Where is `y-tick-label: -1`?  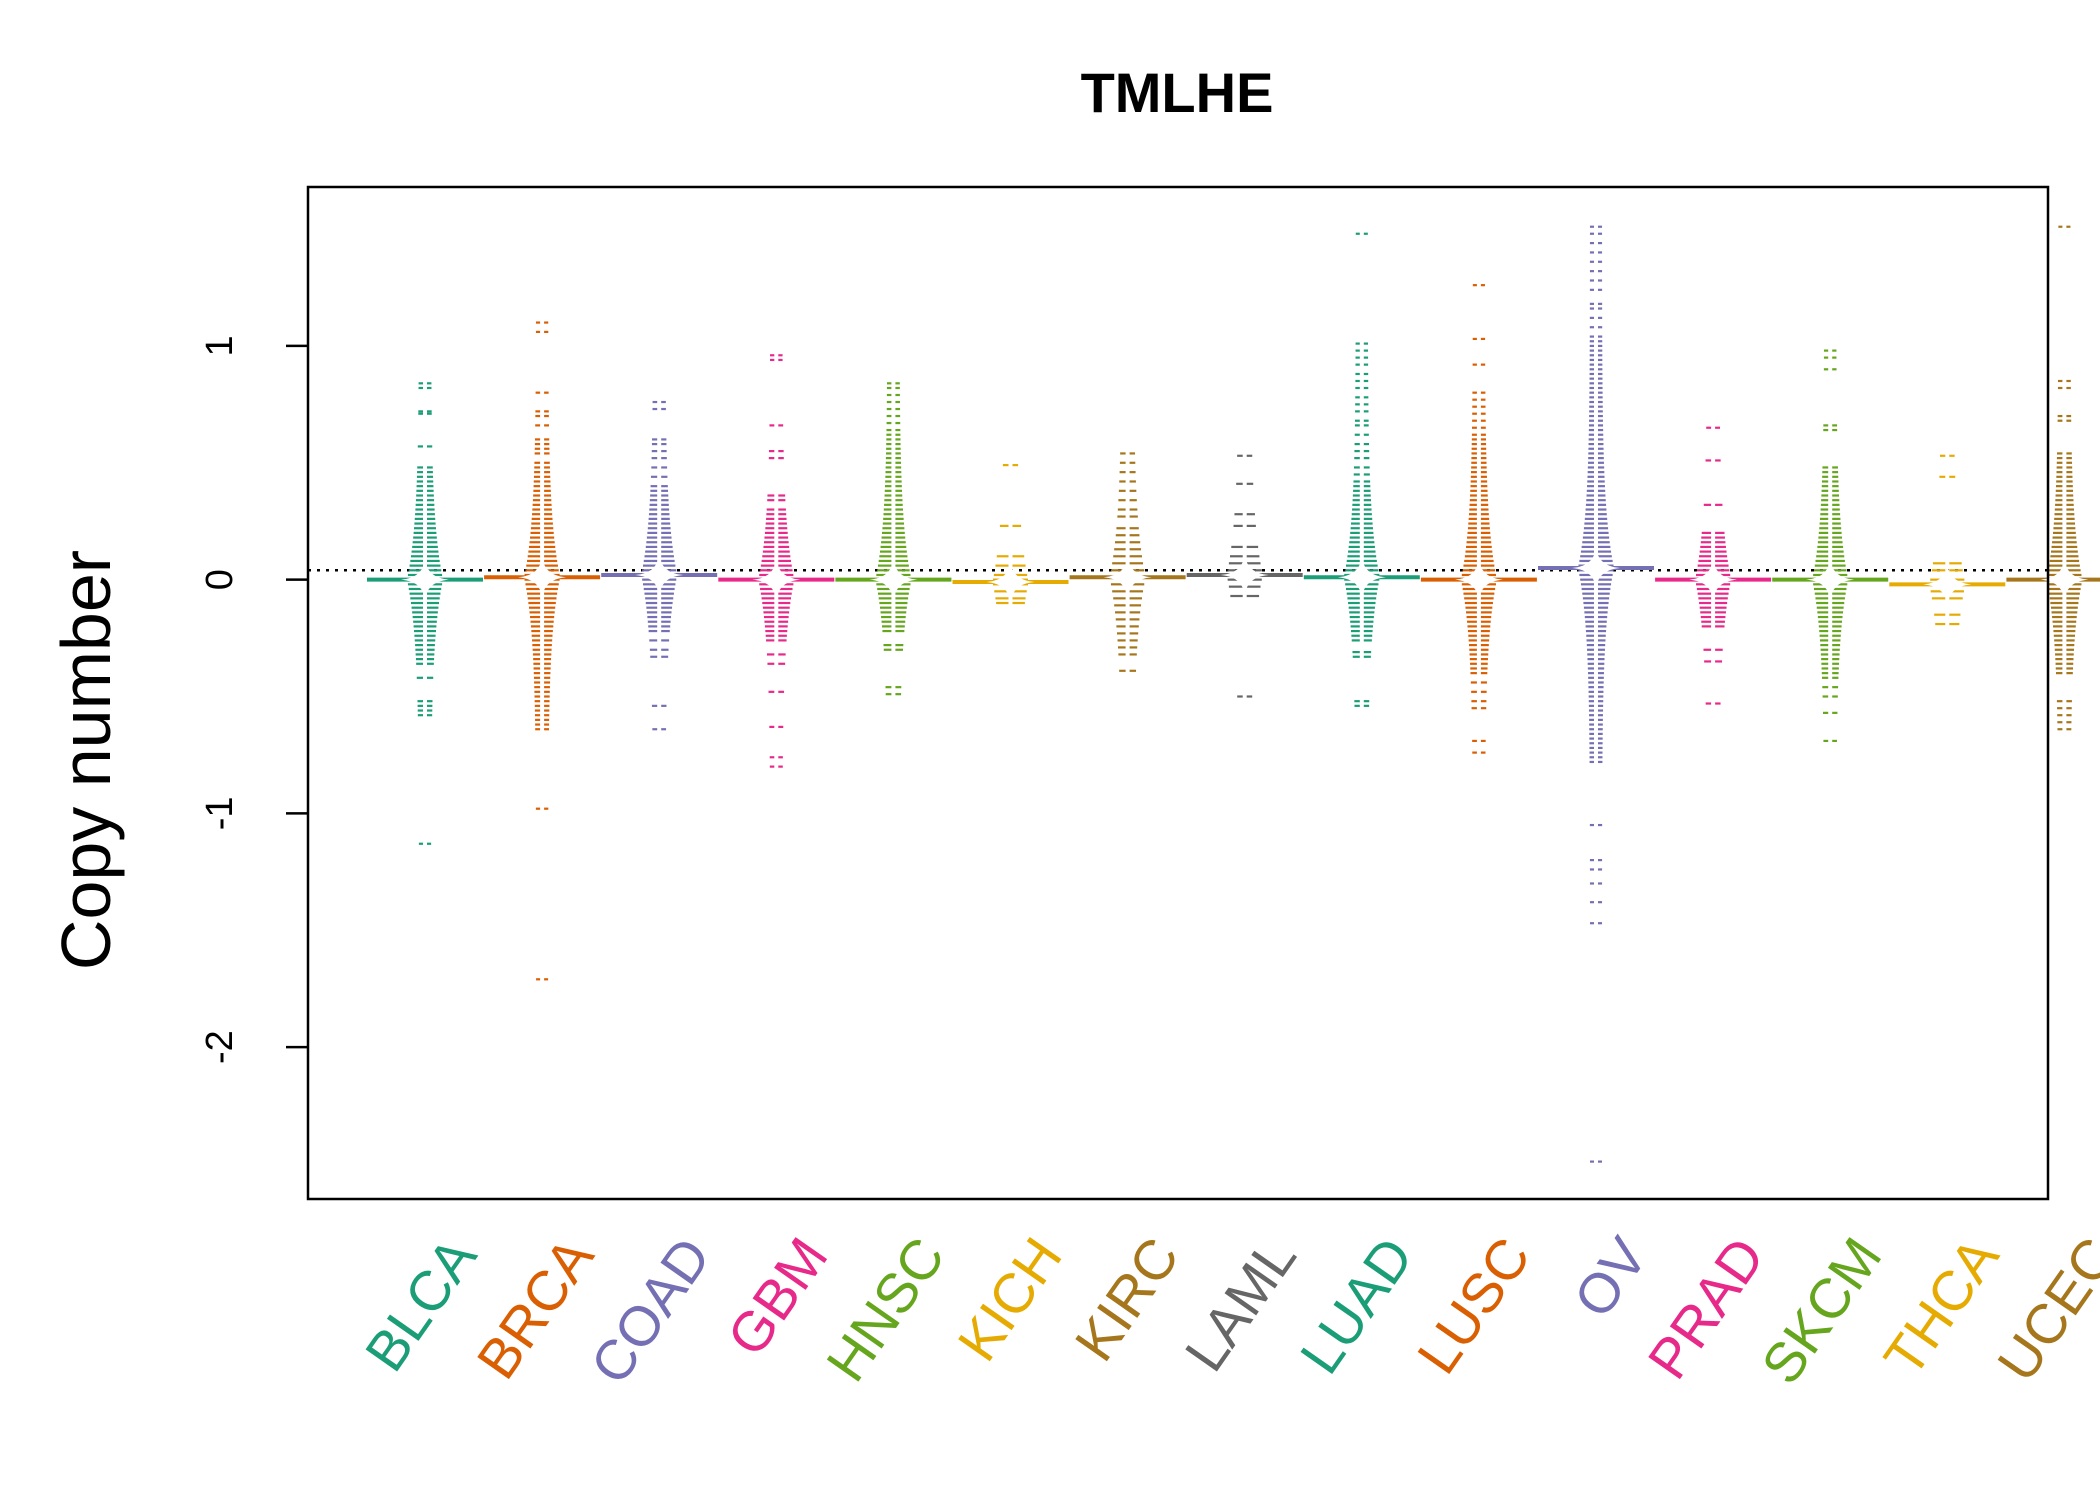 y-tick-label: -1 is located at coordinates (220, 813).